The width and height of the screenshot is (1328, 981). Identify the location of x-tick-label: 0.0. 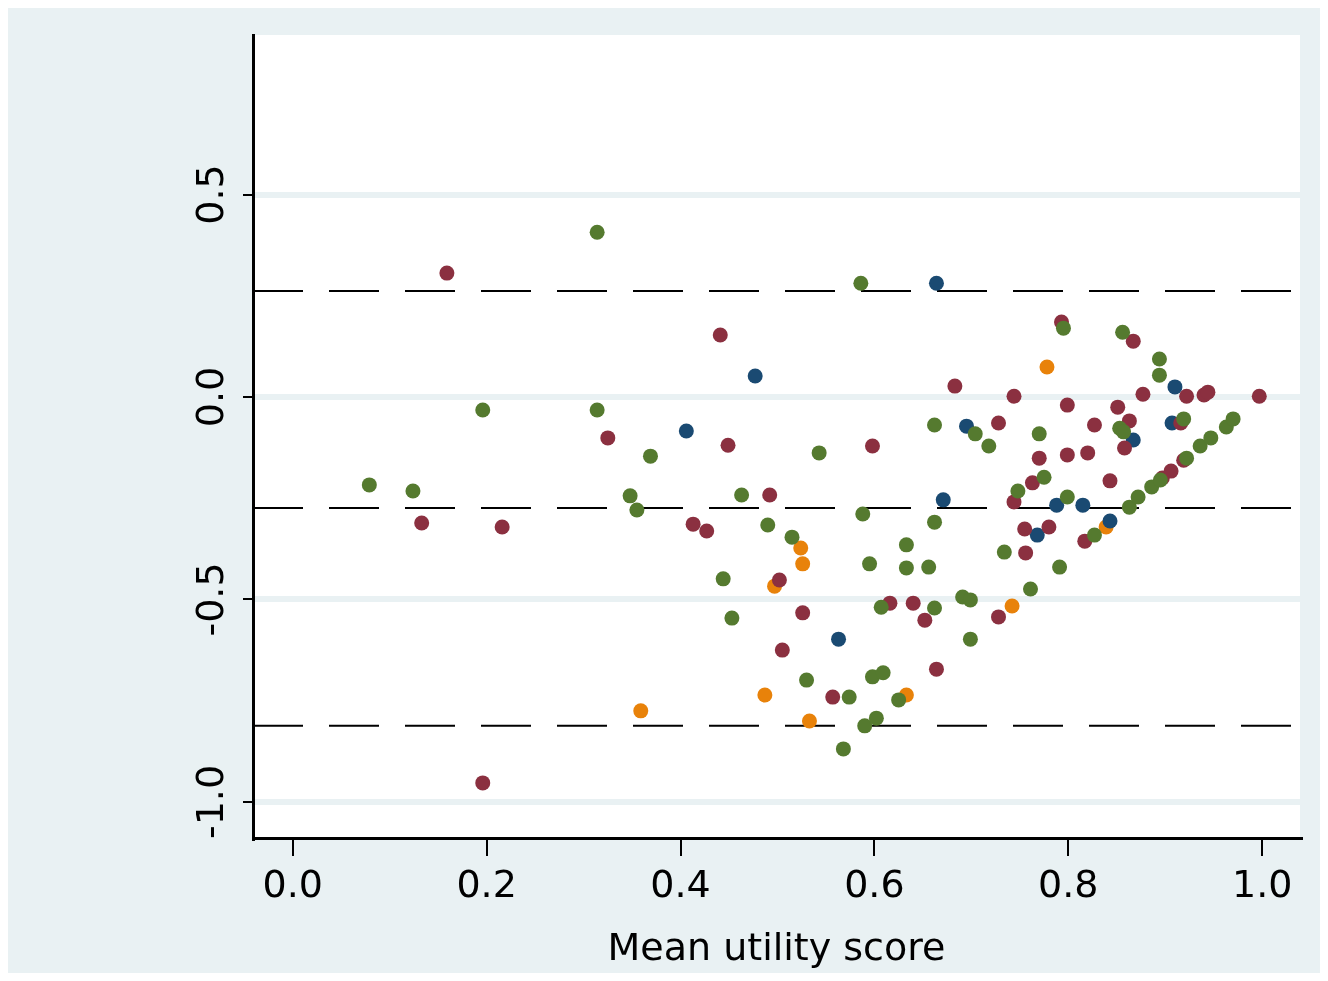
(292, 883).